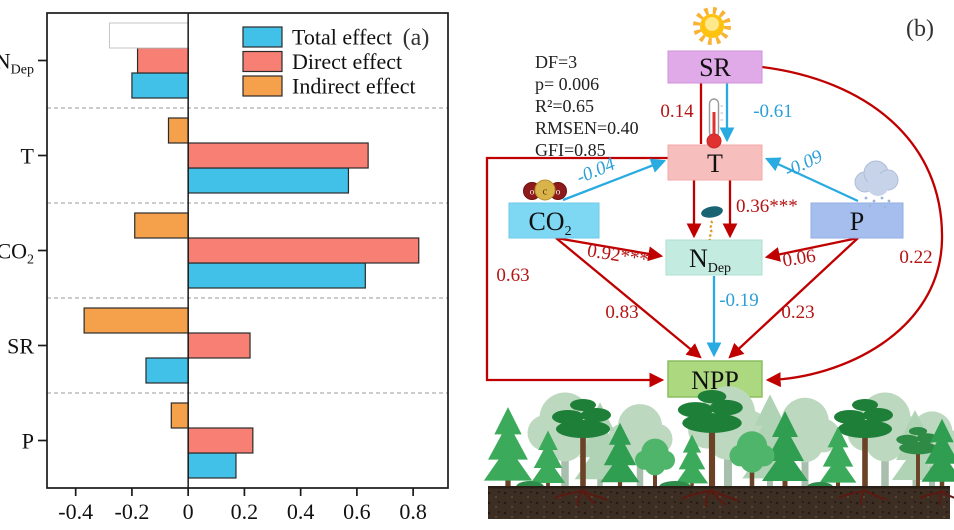 The image size is (954, 530). Describe the element at coordinates (245, 511) in the screenshot. I see `x-tick-label: 0.2` at that location.